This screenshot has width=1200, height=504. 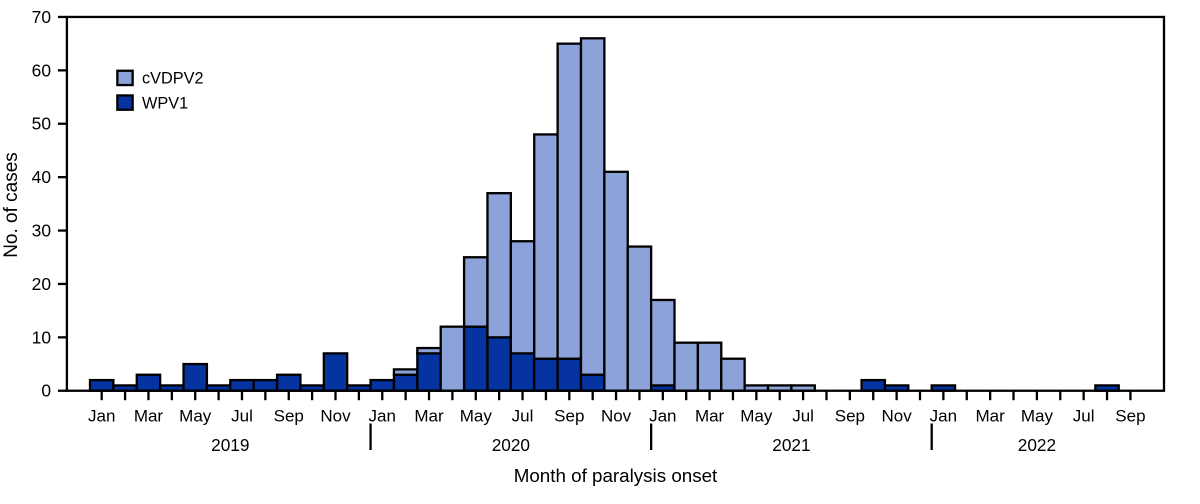 I want to click on svg-text: 40, so click(x=41, y=177).